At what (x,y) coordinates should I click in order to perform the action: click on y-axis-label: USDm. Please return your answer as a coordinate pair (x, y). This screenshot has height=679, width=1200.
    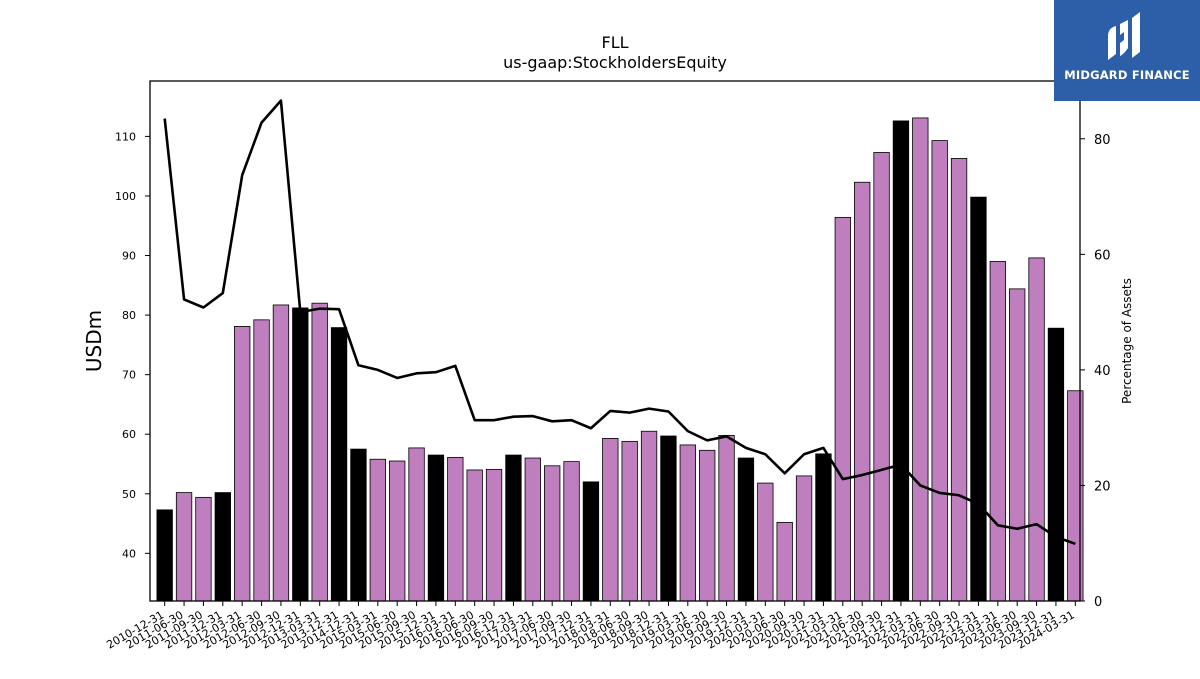
    Looking at the image, I should click on (94, 341).